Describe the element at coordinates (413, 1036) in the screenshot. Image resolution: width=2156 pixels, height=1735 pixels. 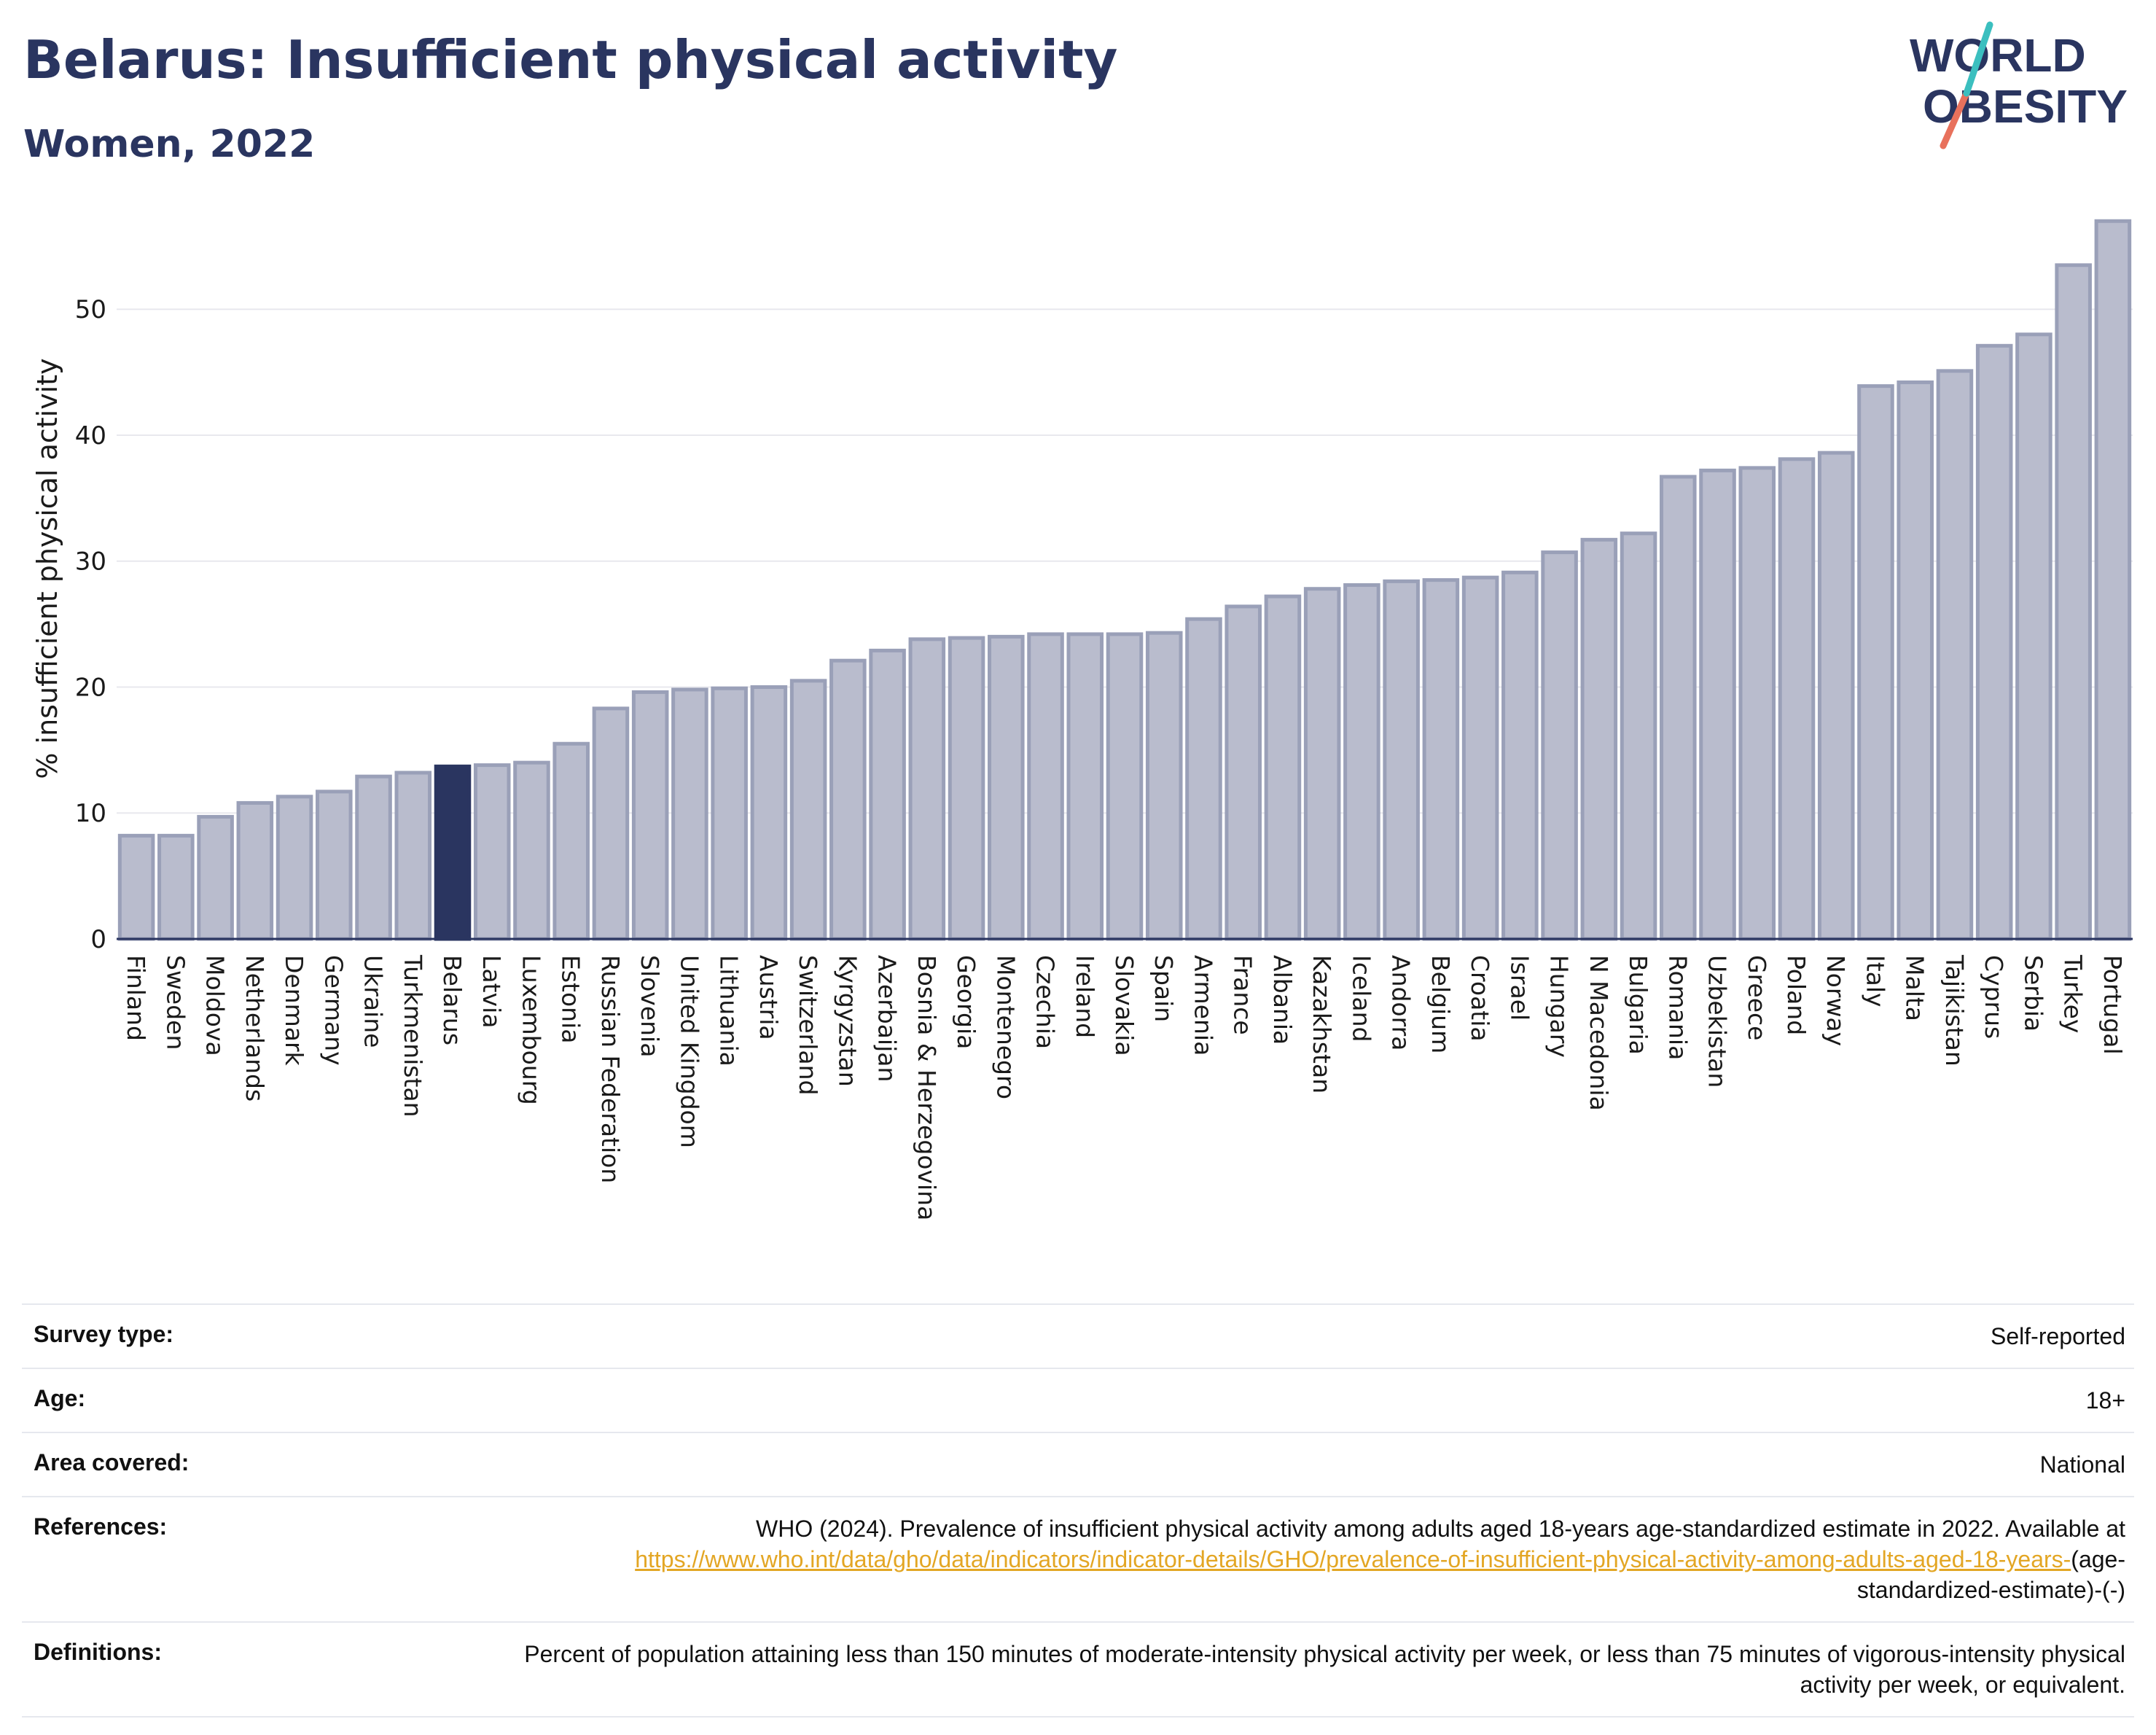
I see `x-tick-label: Turkmenistan` at that location.